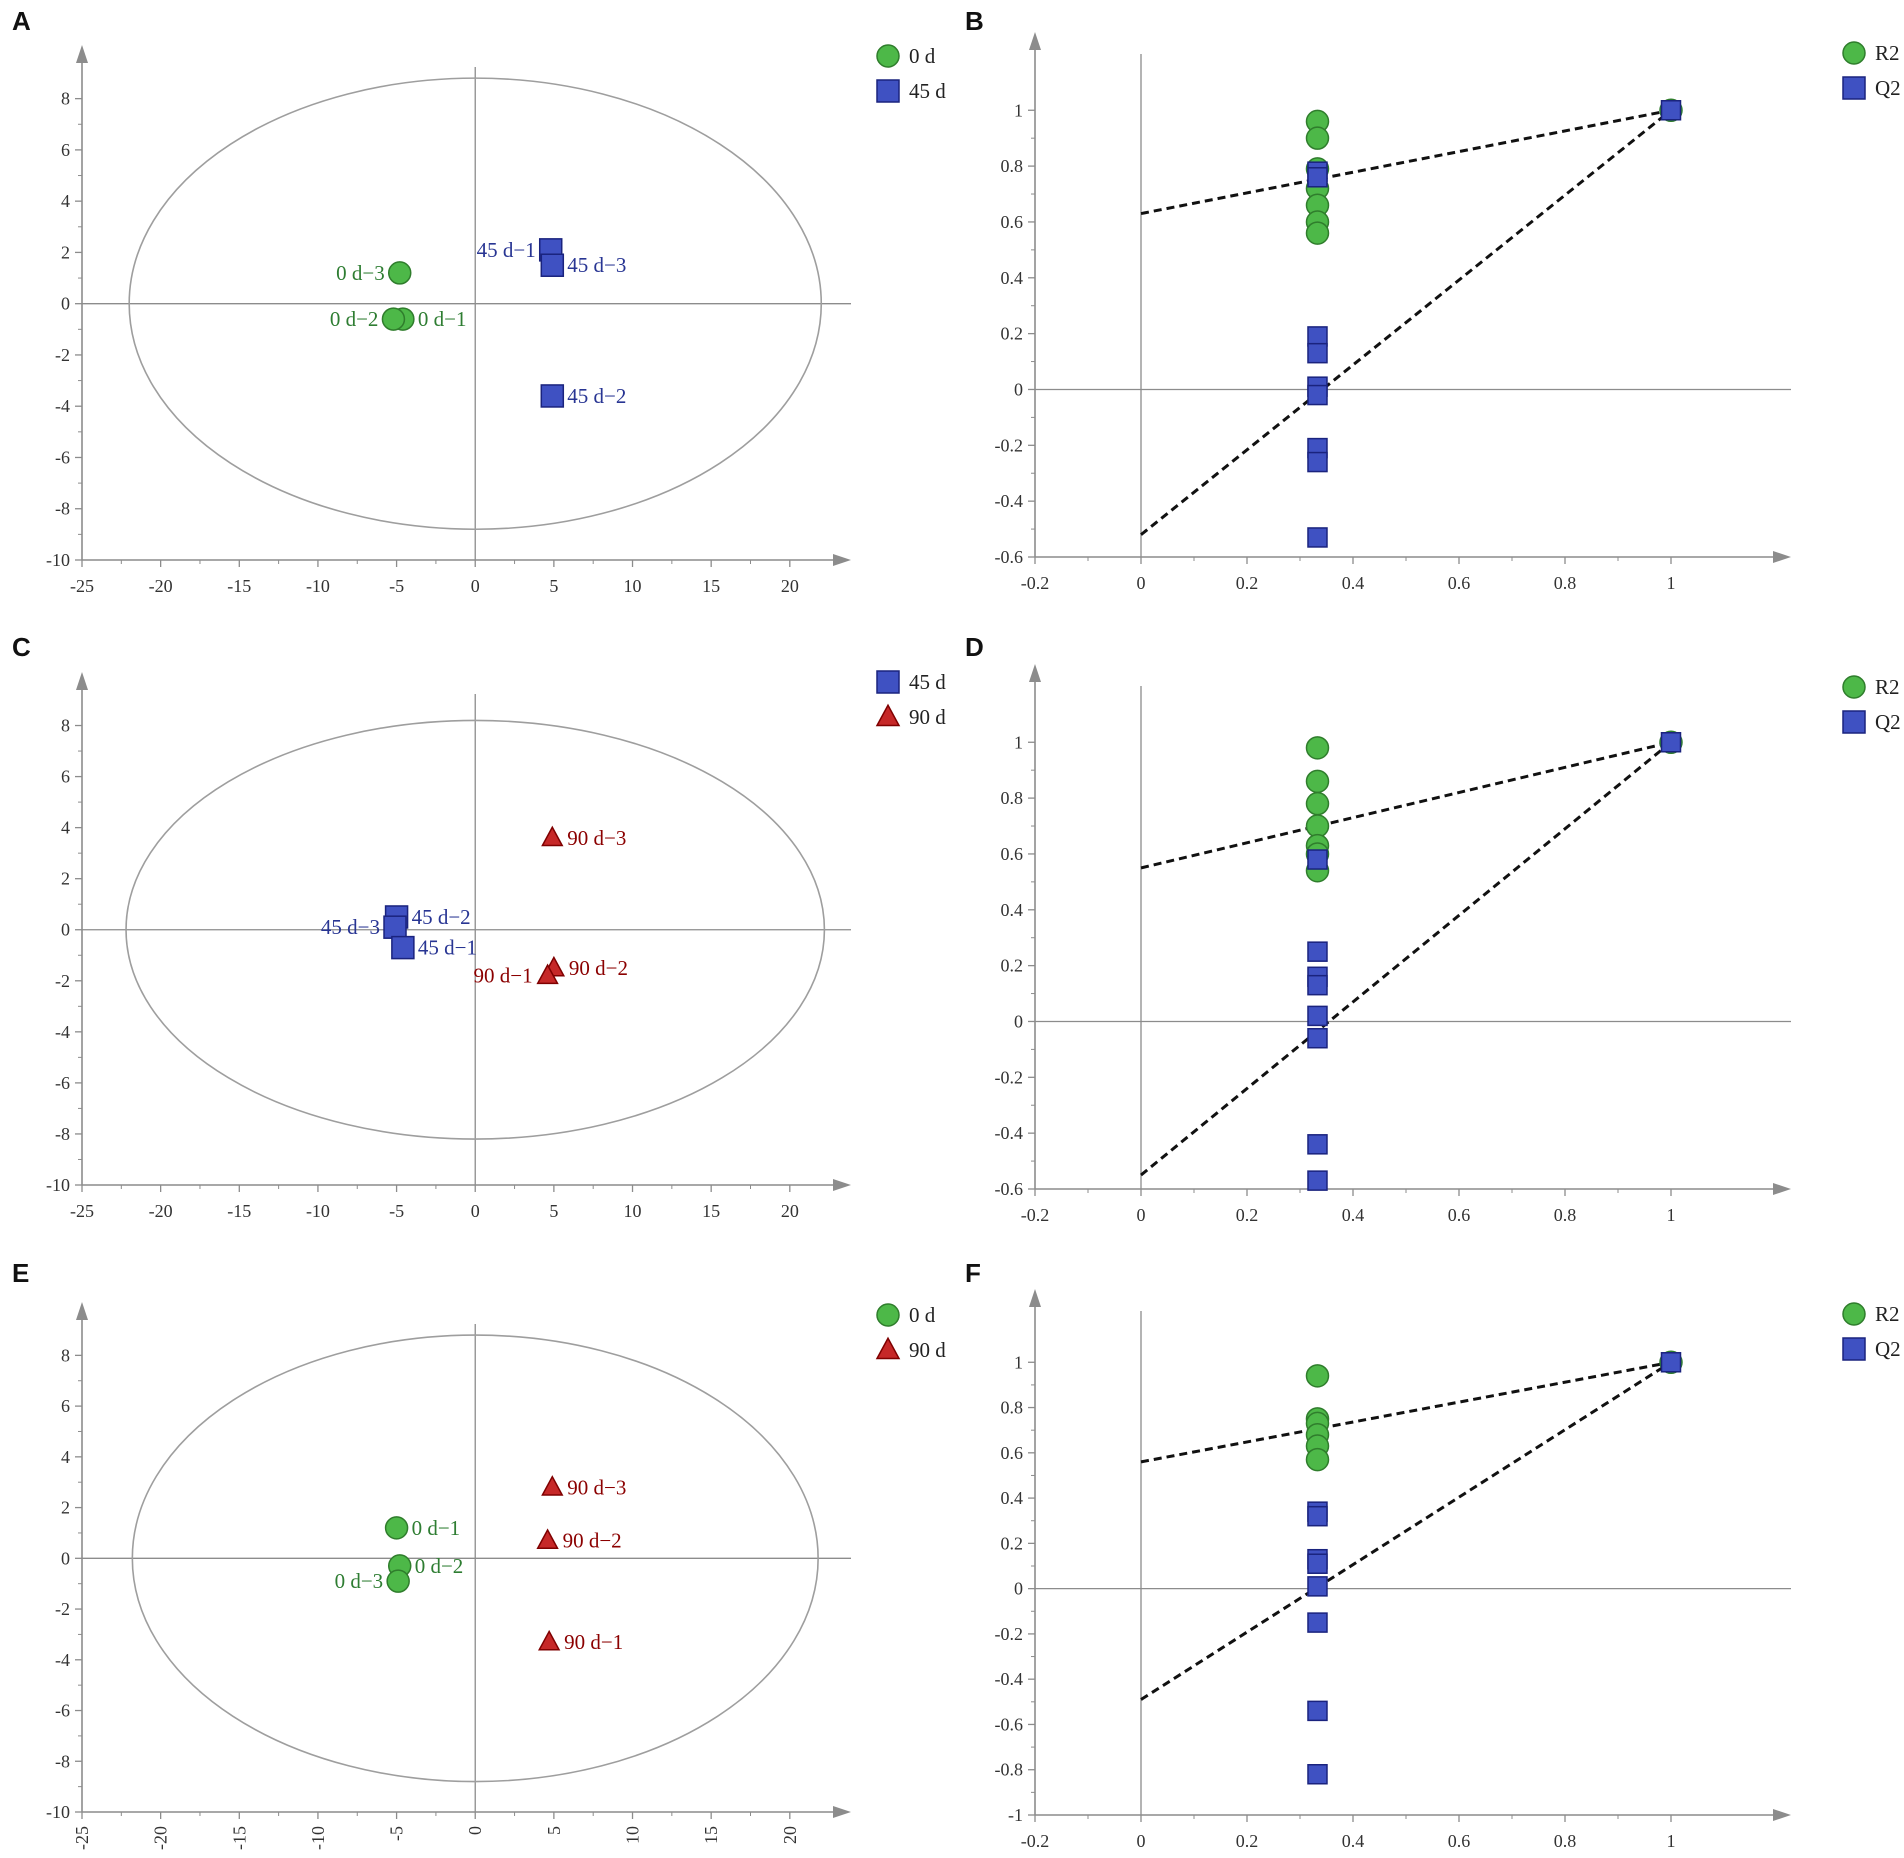  Describe the element at coordinates (1671, 1215) in the screenshot. I see `x-tick-label: 1` at that location.